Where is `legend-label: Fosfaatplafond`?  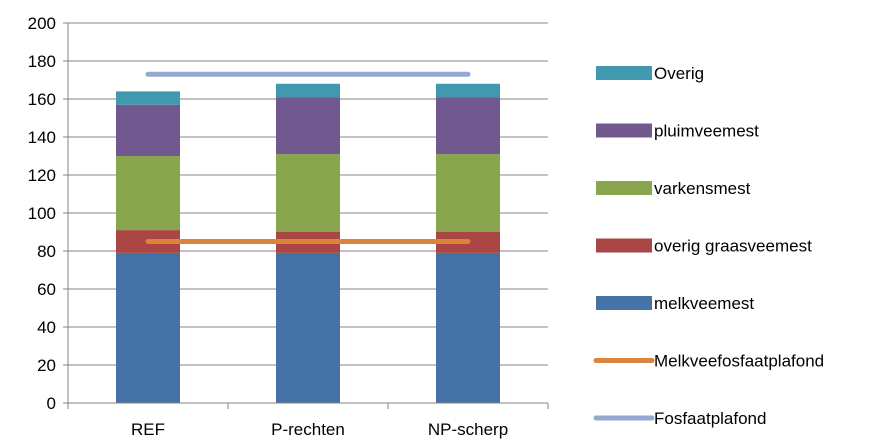 legend-label: Fosfaatplafond is located at coordinates (710, 418).